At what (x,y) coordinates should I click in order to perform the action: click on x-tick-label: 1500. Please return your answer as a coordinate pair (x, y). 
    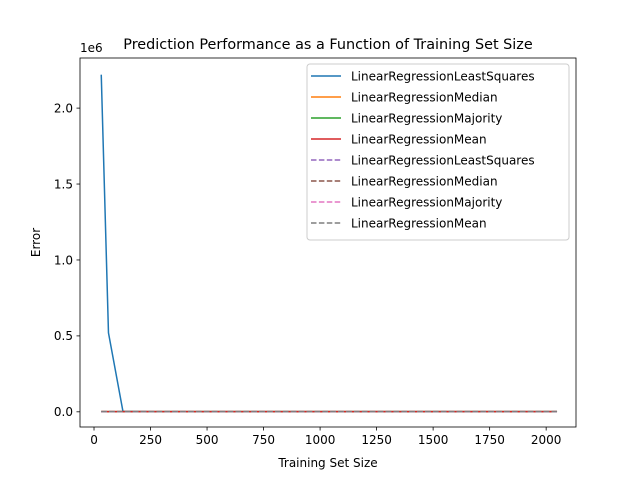
    Looking at the image, I should click on (433, 440).